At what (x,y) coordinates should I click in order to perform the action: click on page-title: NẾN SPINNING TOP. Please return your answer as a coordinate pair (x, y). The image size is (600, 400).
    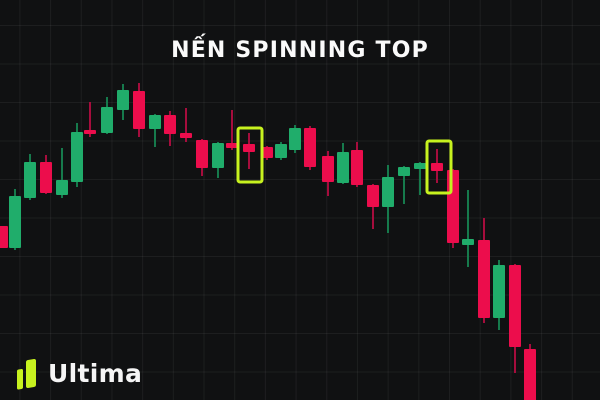
    Looking at the image, I should click on (300, 50).